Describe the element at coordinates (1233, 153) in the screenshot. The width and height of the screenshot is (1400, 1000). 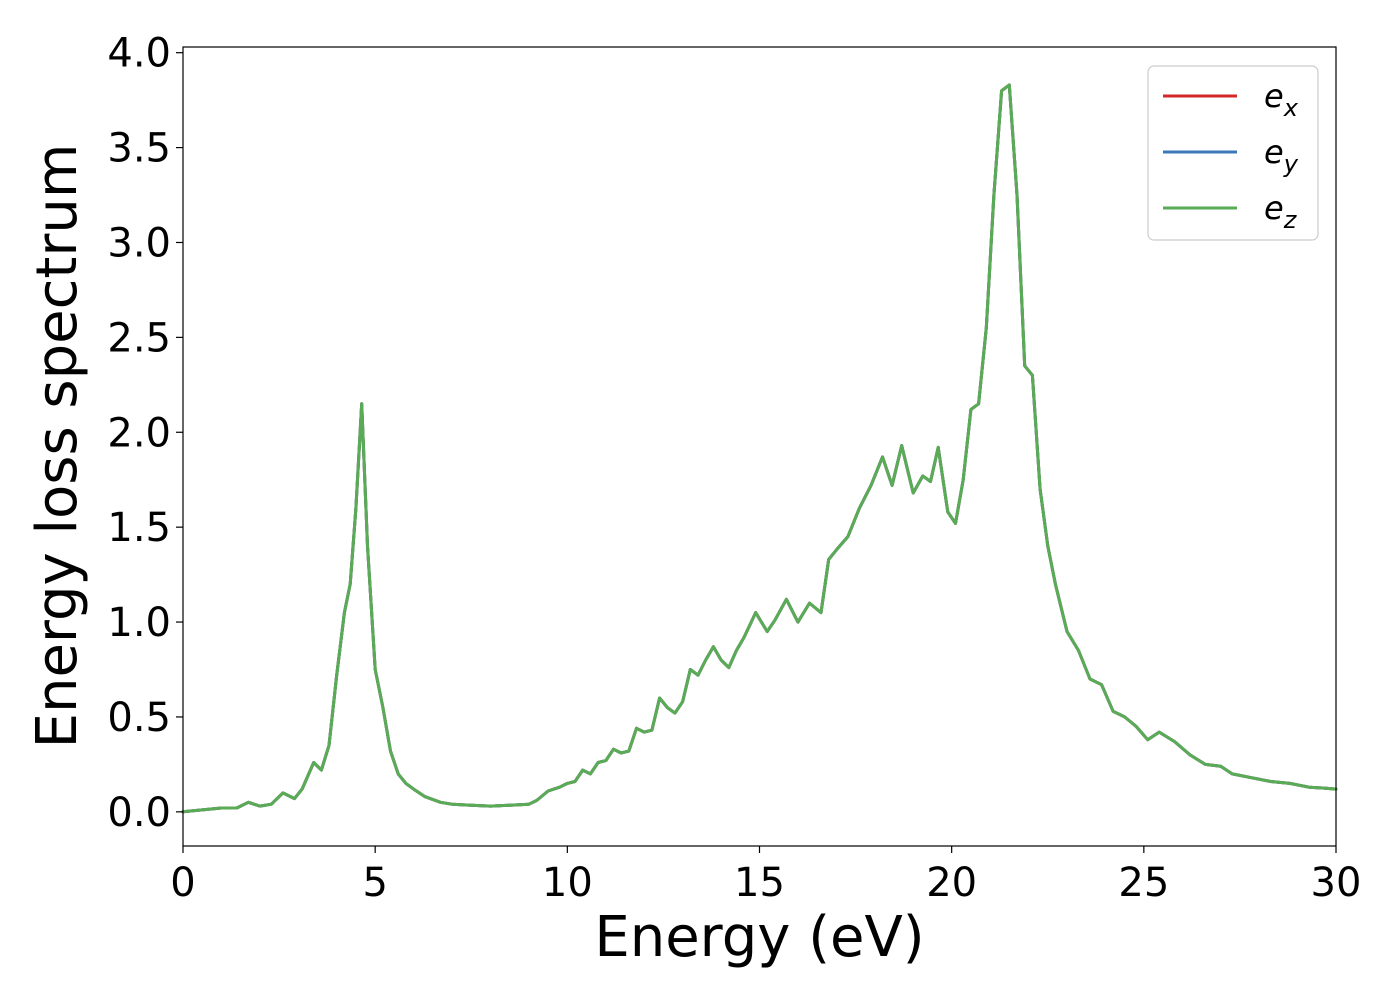
I see `legend: ex ey ez` at that location.